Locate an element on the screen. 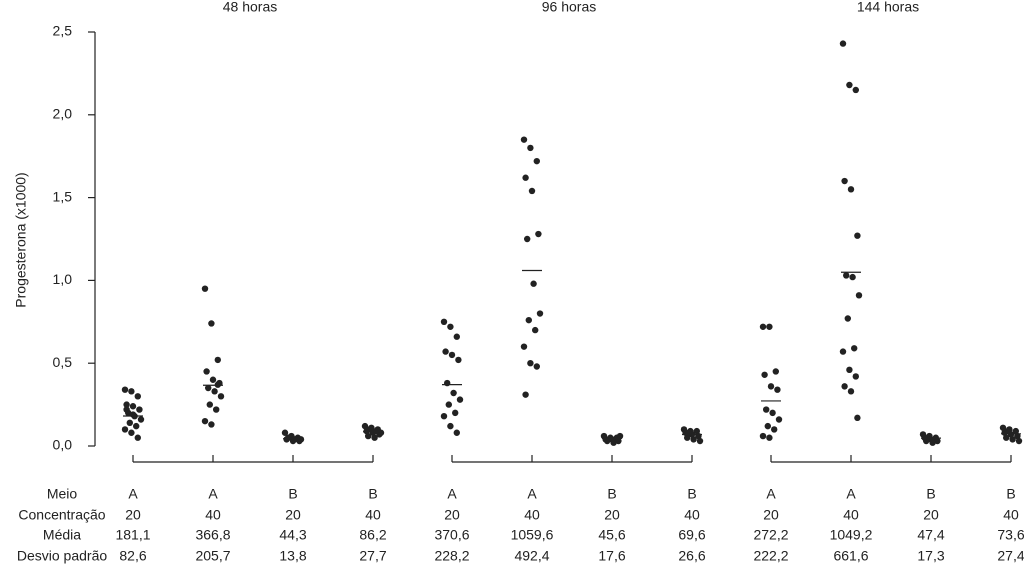  y-tick-label: 0,5 is located at coordinates (63, 362).